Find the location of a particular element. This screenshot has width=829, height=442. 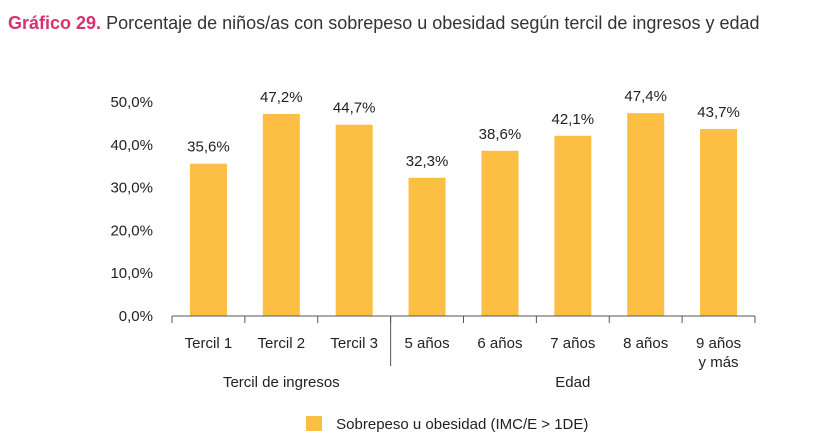

legend-label: Sobrepeso u obesidad (IMC/E > 1DE) is located at coordinates (462, 424).